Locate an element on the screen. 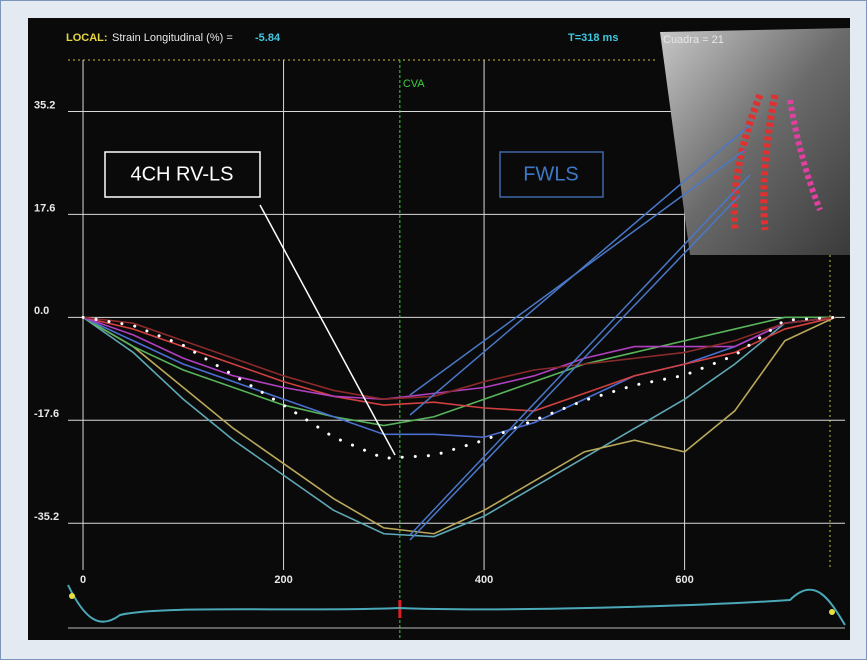 The width and height of the screenshot is (867, 660). time-label: T=318 ms is located at coordinates (593, 38).